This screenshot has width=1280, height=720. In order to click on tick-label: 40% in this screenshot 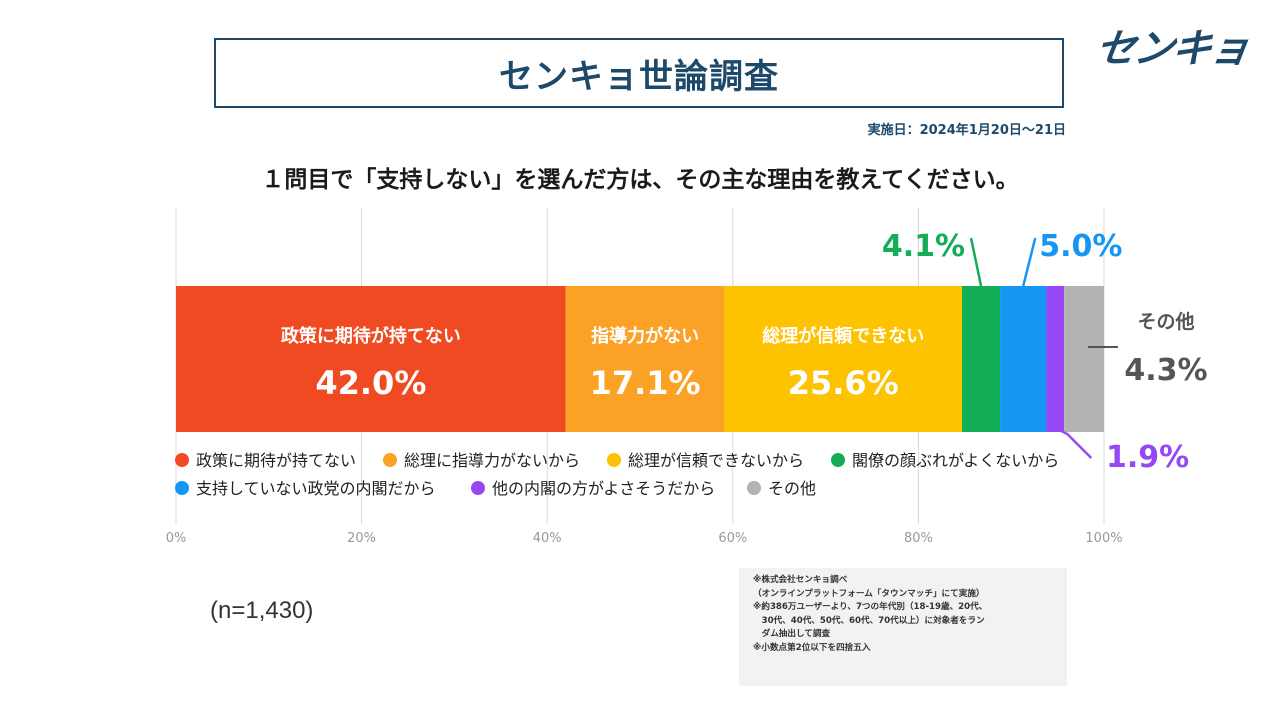, I will do `click(547, 538)`.